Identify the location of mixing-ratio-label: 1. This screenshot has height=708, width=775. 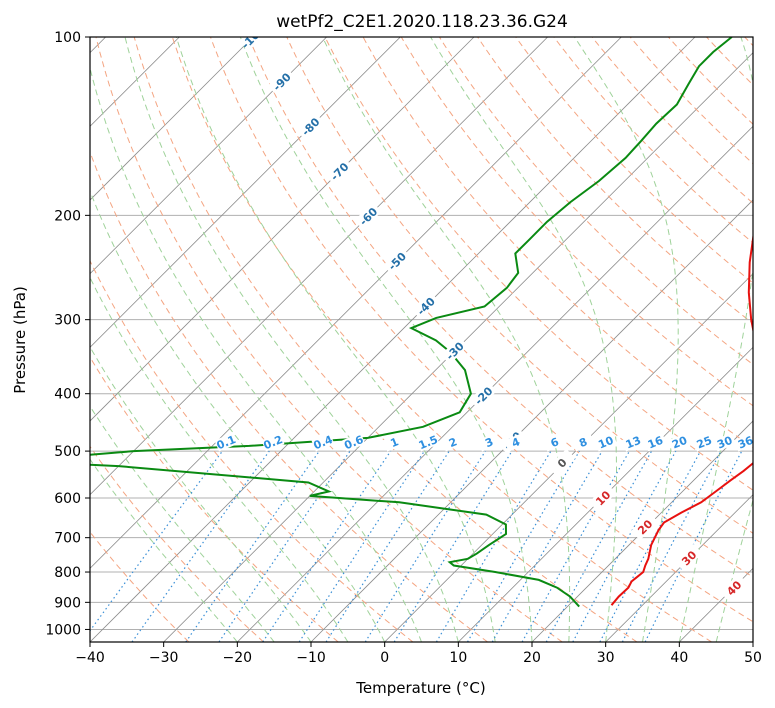
(395, 442).